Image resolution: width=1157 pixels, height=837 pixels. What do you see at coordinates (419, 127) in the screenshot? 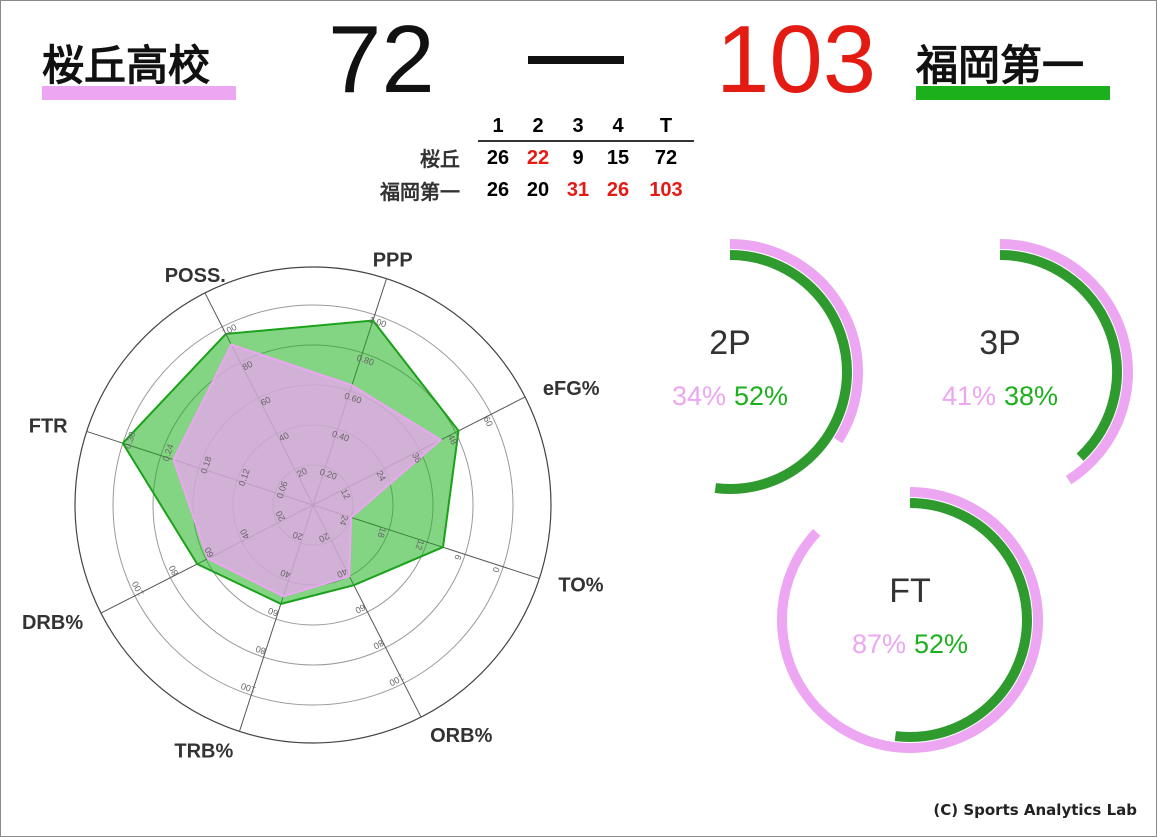
I see `table-corner` at bounding box center [419, 127].